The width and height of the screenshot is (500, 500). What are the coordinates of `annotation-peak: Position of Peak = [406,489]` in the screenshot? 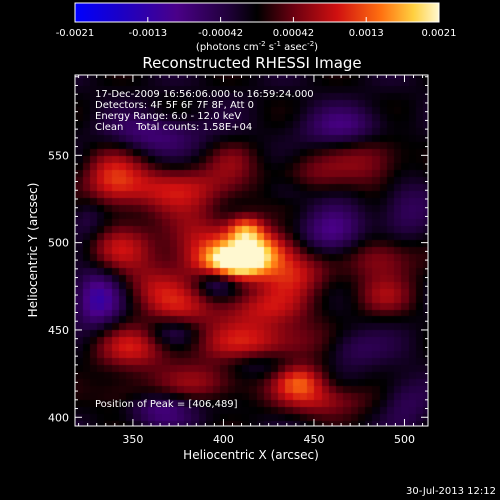 It's located at (166, 404).